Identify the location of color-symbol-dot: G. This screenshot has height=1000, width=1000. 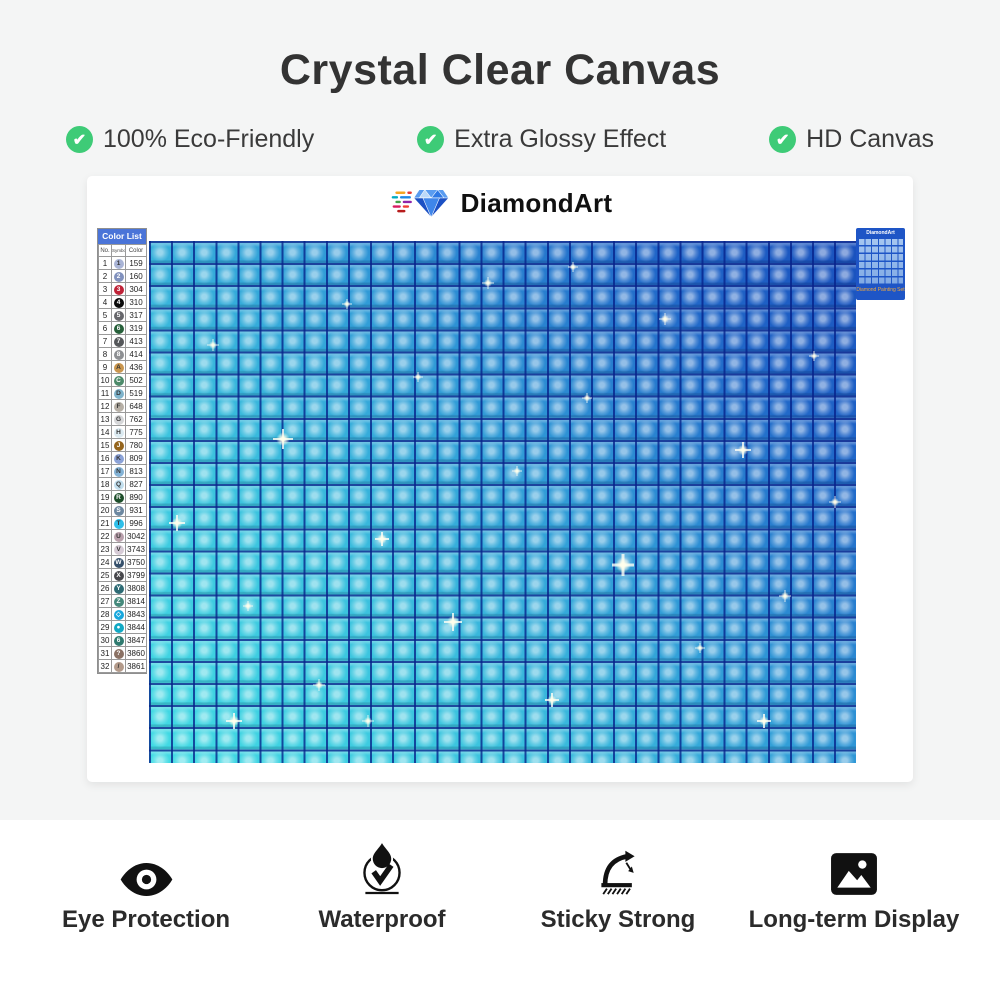
(118, 420).